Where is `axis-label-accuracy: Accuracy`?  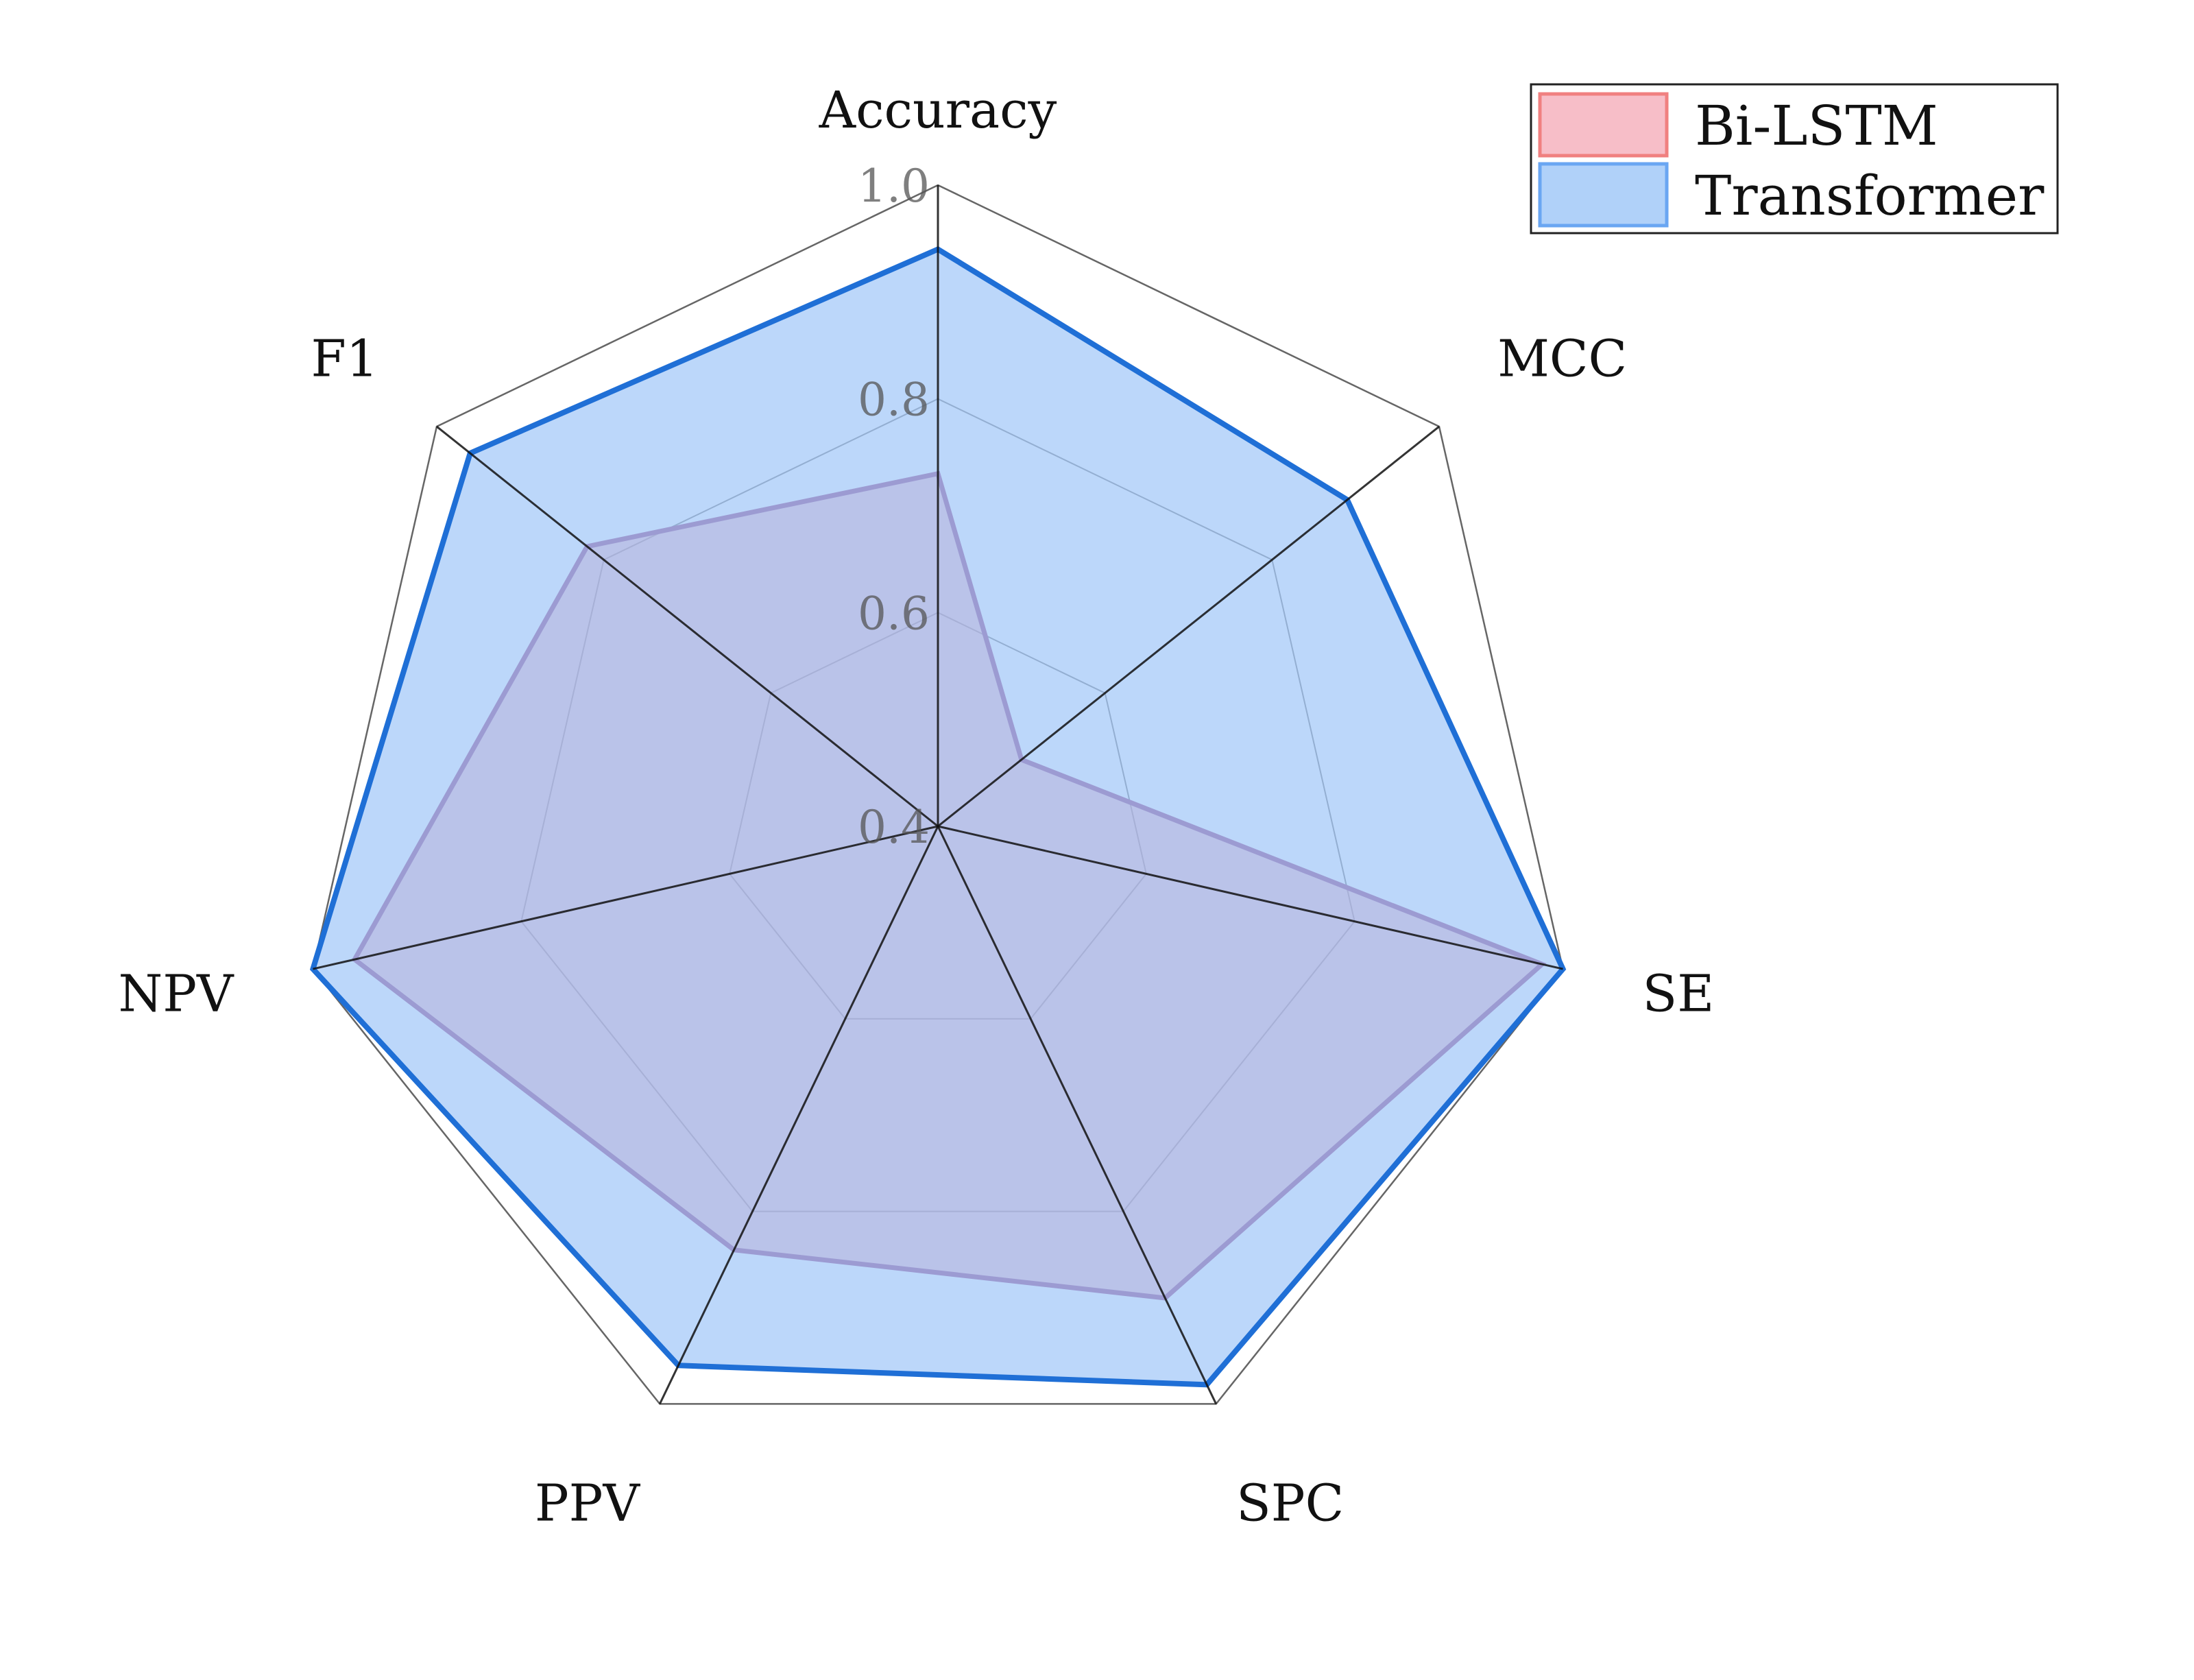 axis-label-accuracy: Accuracy is located at coordinates (938, 110).